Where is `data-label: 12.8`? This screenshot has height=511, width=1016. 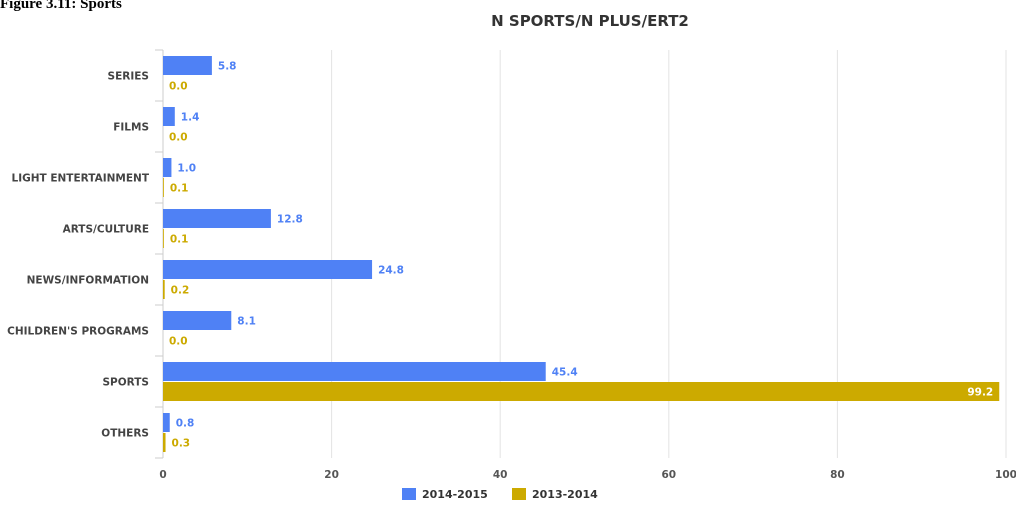
data-label: 12.8 is located at coordinates (290, 220).